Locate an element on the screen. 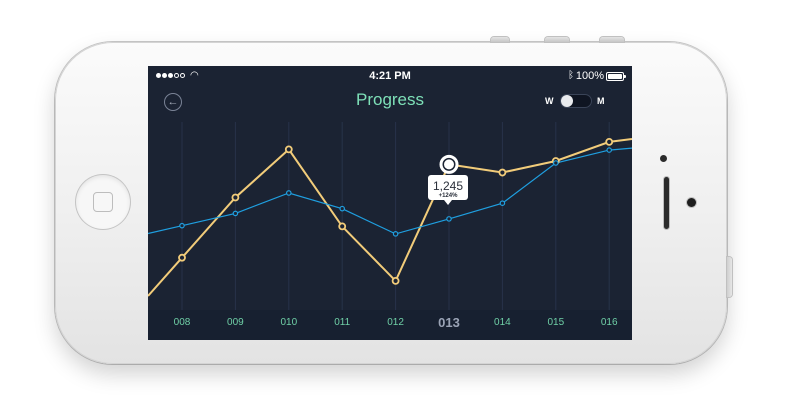 The height and width of the screenshot is (410, 800). status-bar: ◠ 4:21 PM ᛒ 100% is located at coordinates (390, 76).